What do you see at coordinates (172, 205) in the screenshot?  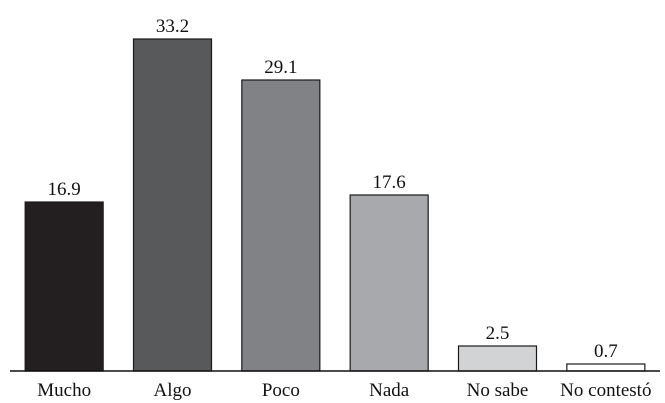 I see `bar-algo` at bounding box center [172, 205].